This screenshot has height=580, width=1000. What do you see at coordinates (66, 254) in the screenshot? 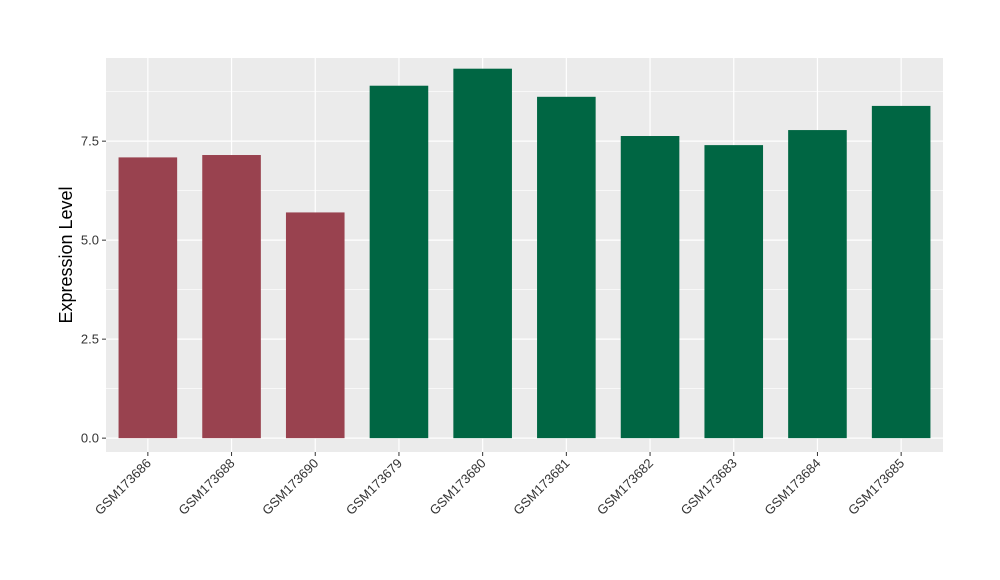
I see `y-axis-title: Expression Level` at bounding box center [66, 254].